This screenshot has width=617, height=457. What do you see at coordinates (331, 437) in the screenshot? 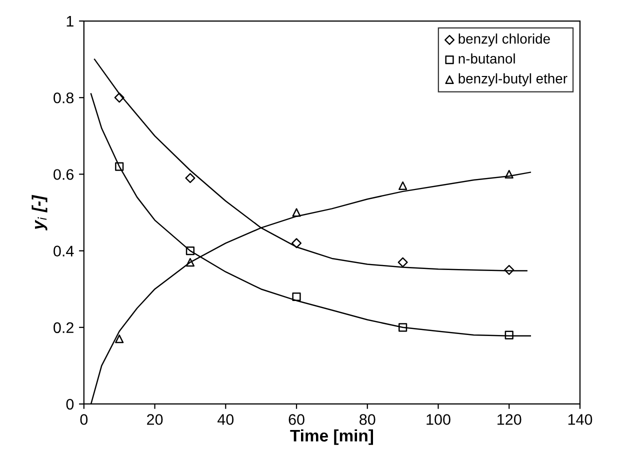
I see `x-axis-title: Time [min]` at bounding box center [331, 437].